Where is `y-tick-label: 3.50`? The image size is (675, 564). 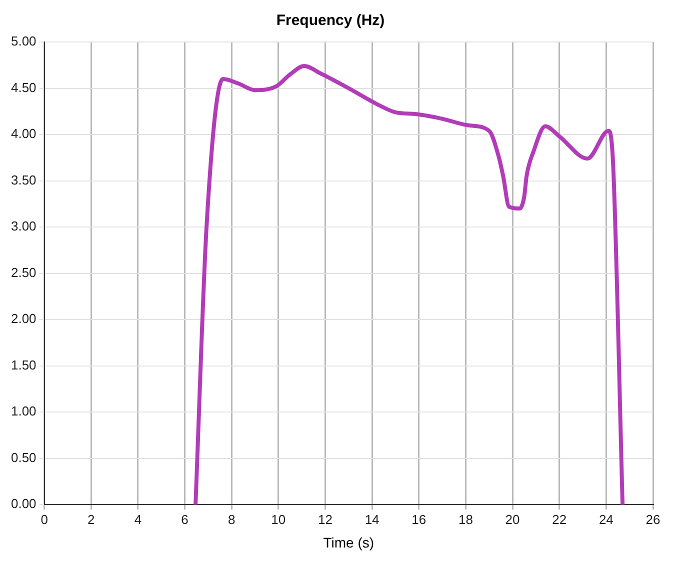
y-tick-label: 3.50 is located at coordinates (23, 180).